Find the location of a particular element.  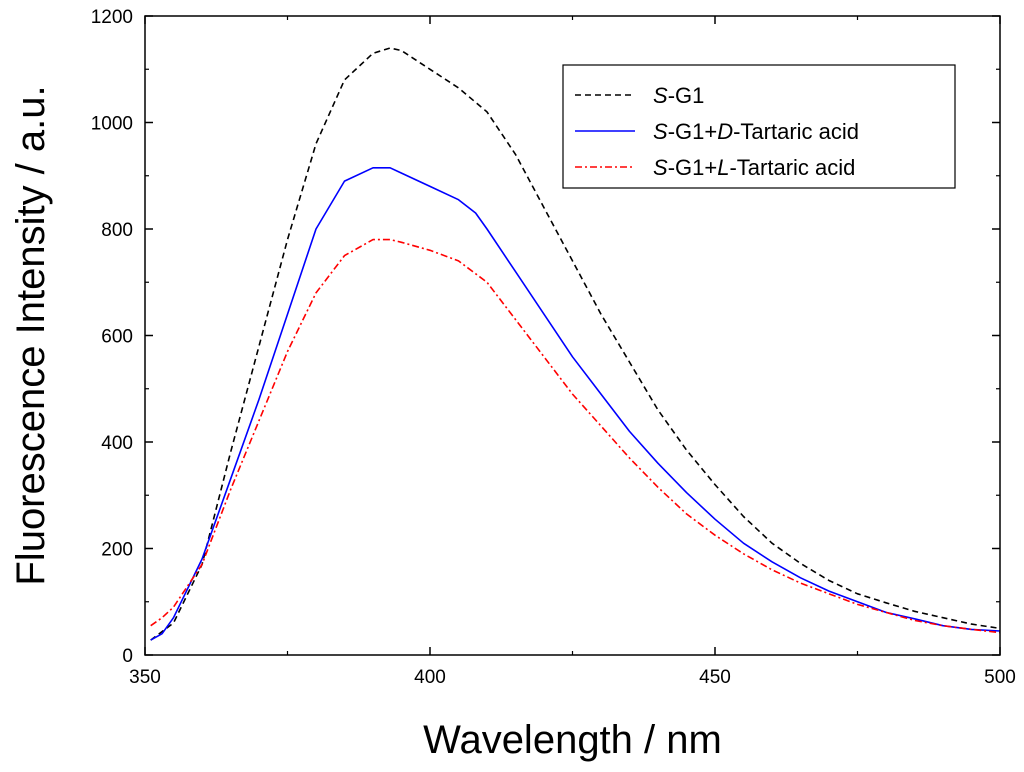

legend-label-part: -G1 is located at coordinates (686, 95).